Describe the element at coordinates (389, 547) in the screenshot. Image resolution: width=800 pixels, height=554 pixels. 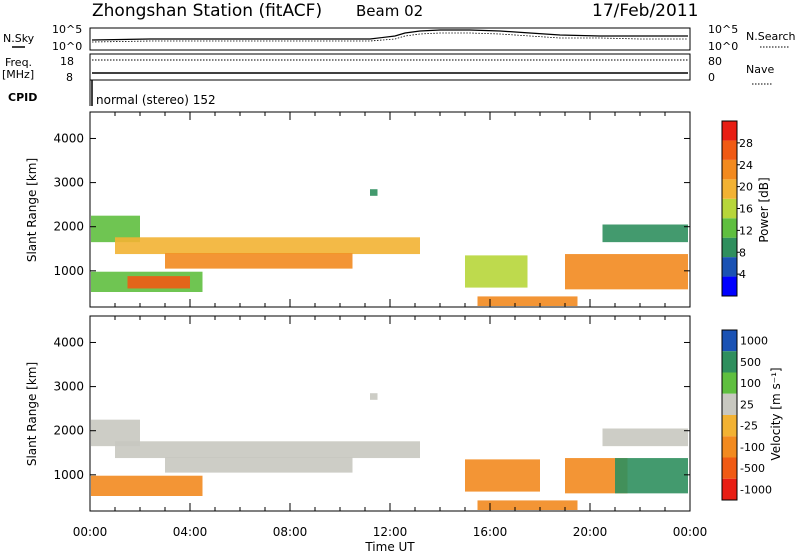
I see `x-axis-label: Time UT` at that location.